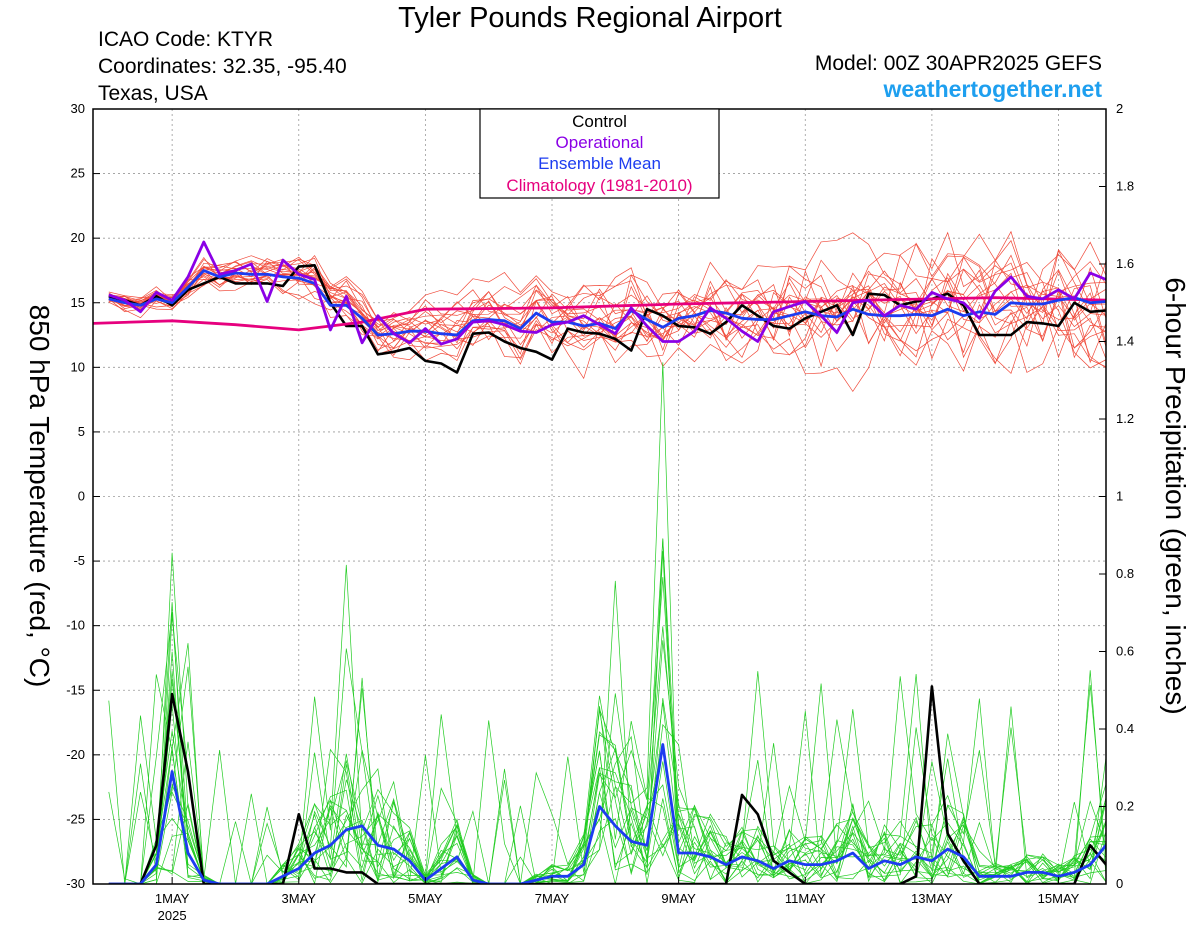 Image resolution: width=1200 pixels, height=927 pixels. Describe the element at coordinates (1125, 186) in the screenshot. I see `right-tick-label: 1.8` at that location.